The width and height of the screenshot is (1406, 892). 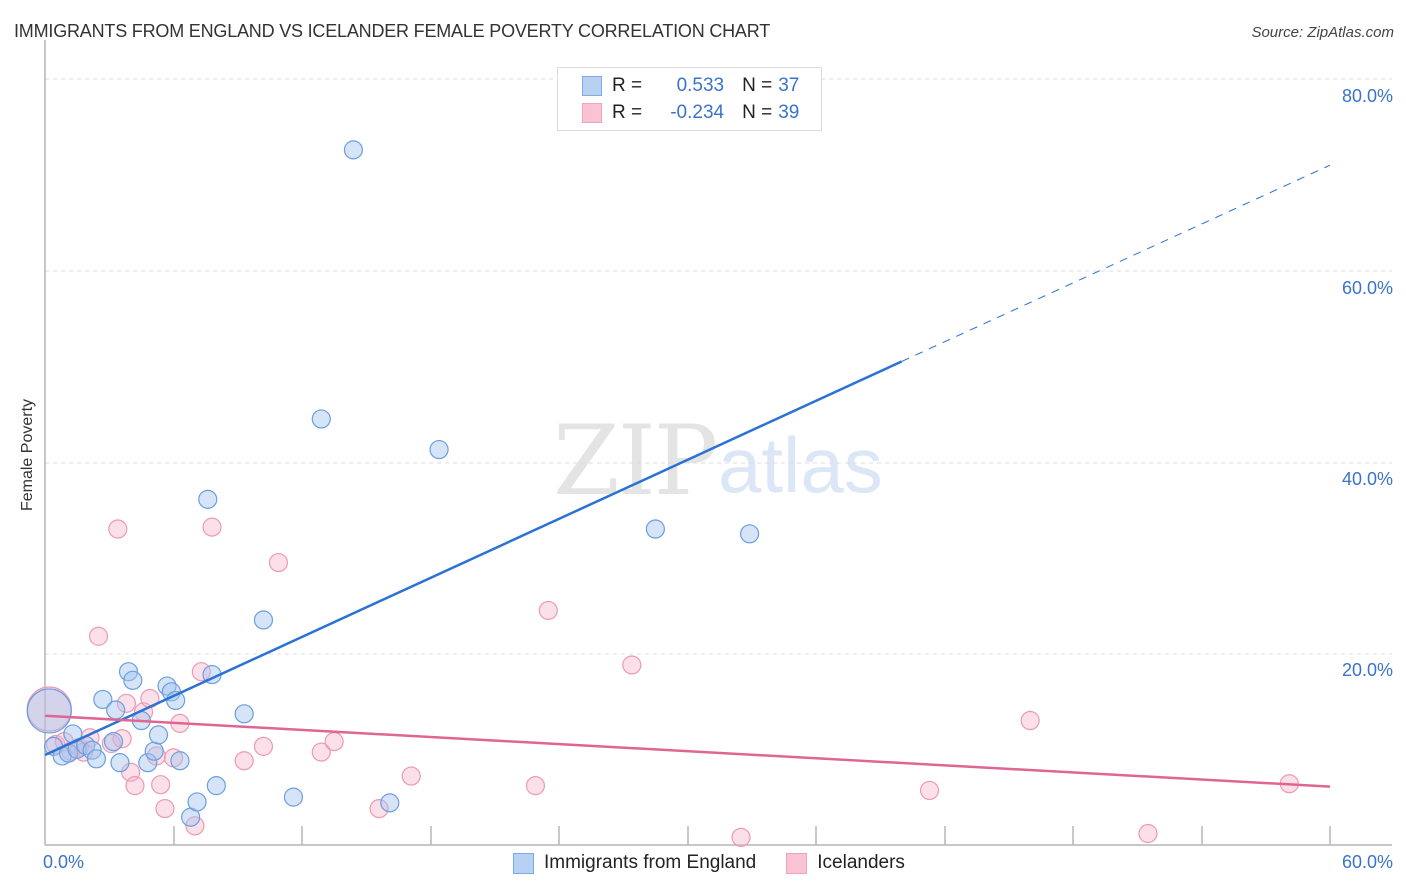 I want to click on legend-row-england: R = 0.533 N = 37, so click(x=690, y=86).